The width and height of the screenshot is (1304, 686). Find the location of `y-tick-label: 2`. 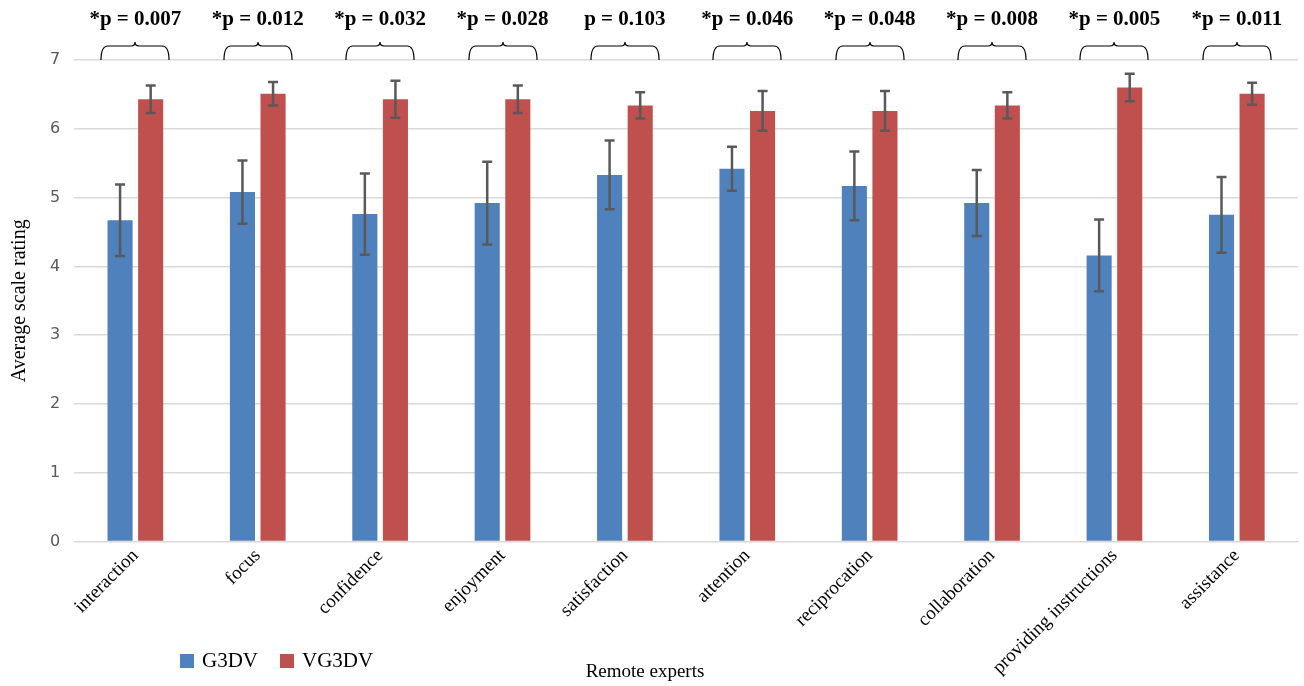

y-tick-label: 2 is located at coordinates (55, 403).